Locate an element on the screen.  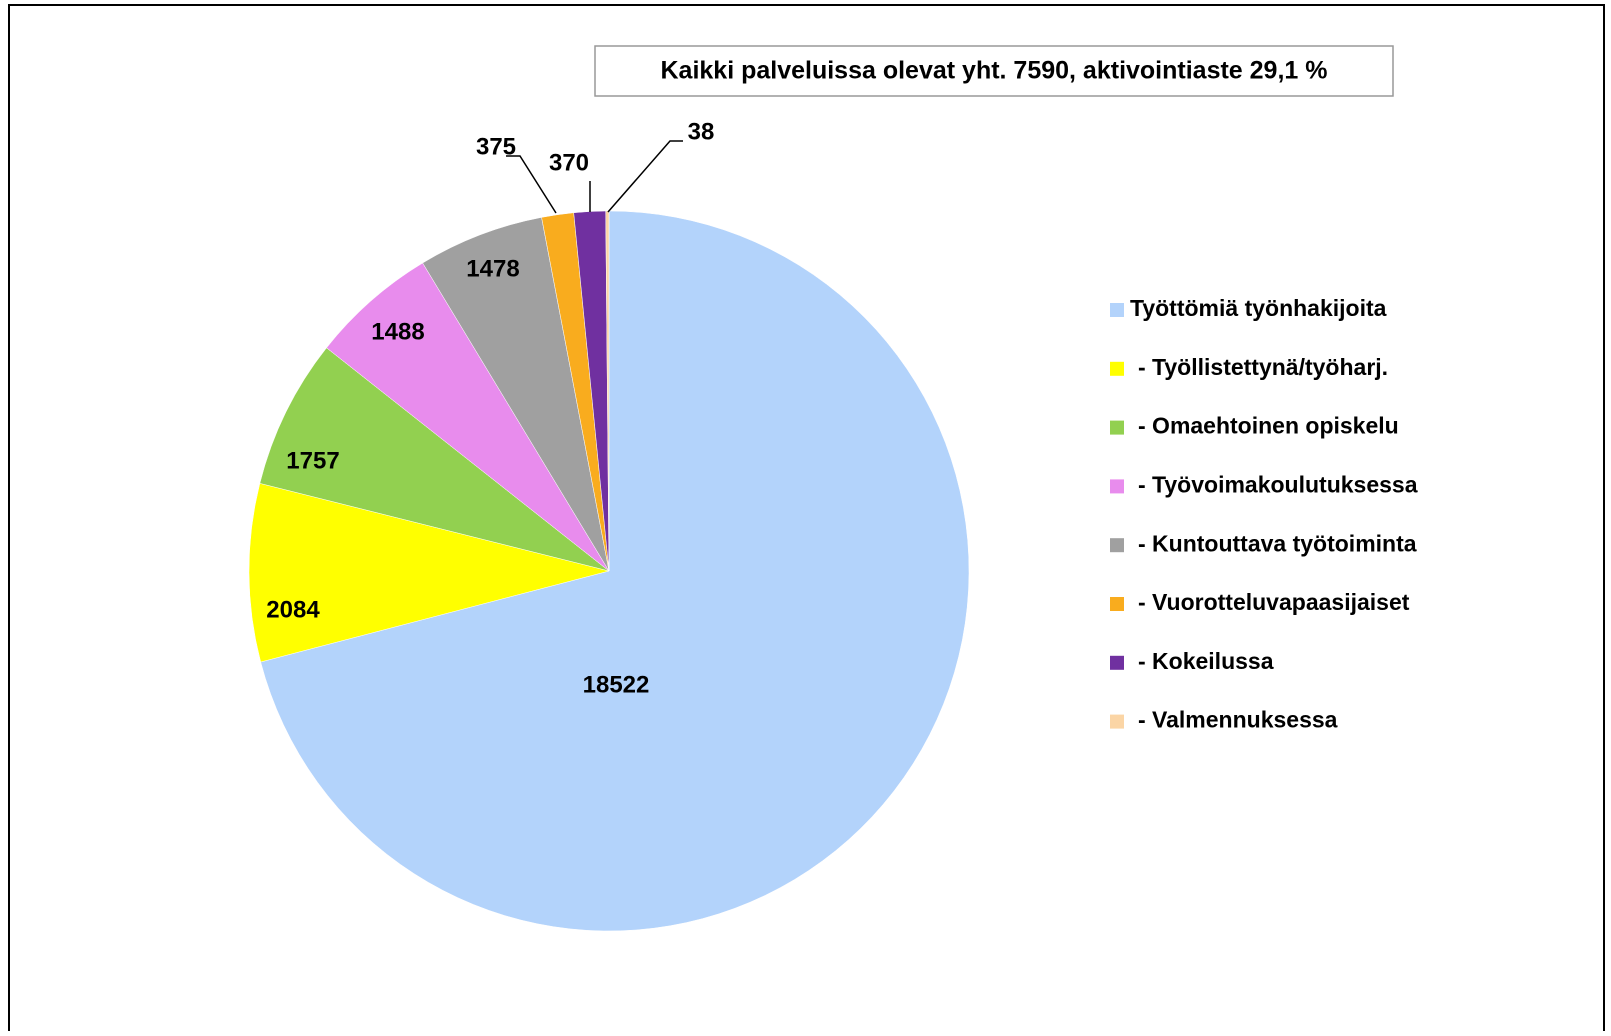
data-label: 1757 is located at coordinates (312, 460).